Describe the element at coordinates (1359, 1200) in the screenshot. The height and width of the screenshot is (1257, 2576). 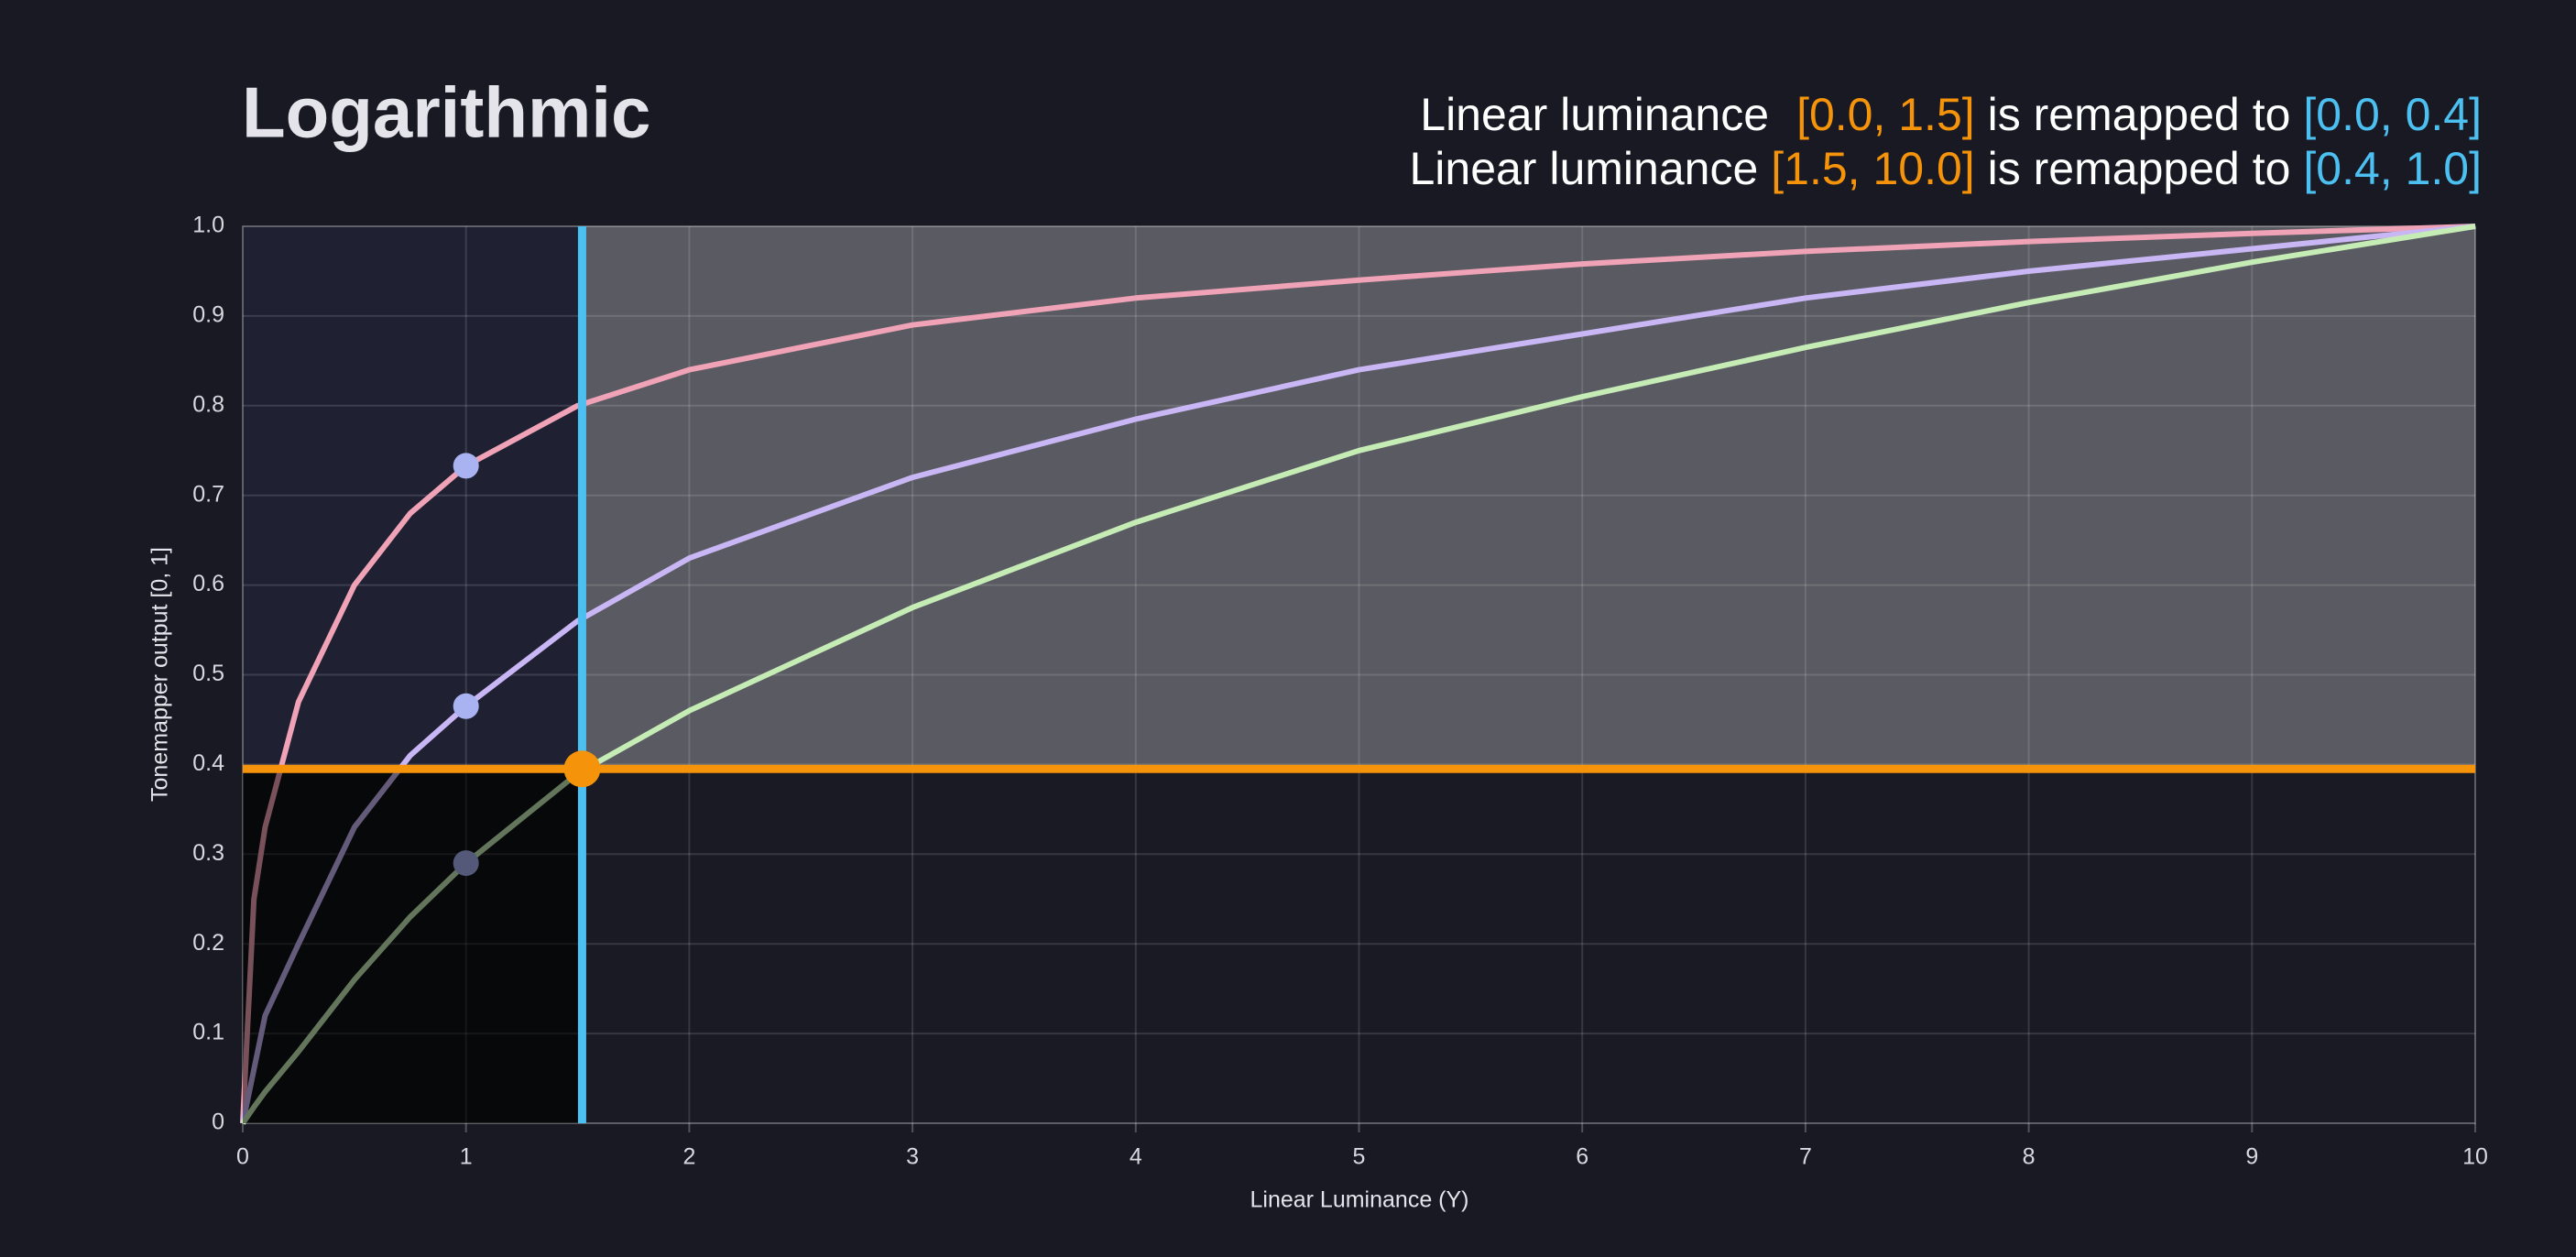
I see `x-axis-label: Linear Luminance (Y)` at that location.